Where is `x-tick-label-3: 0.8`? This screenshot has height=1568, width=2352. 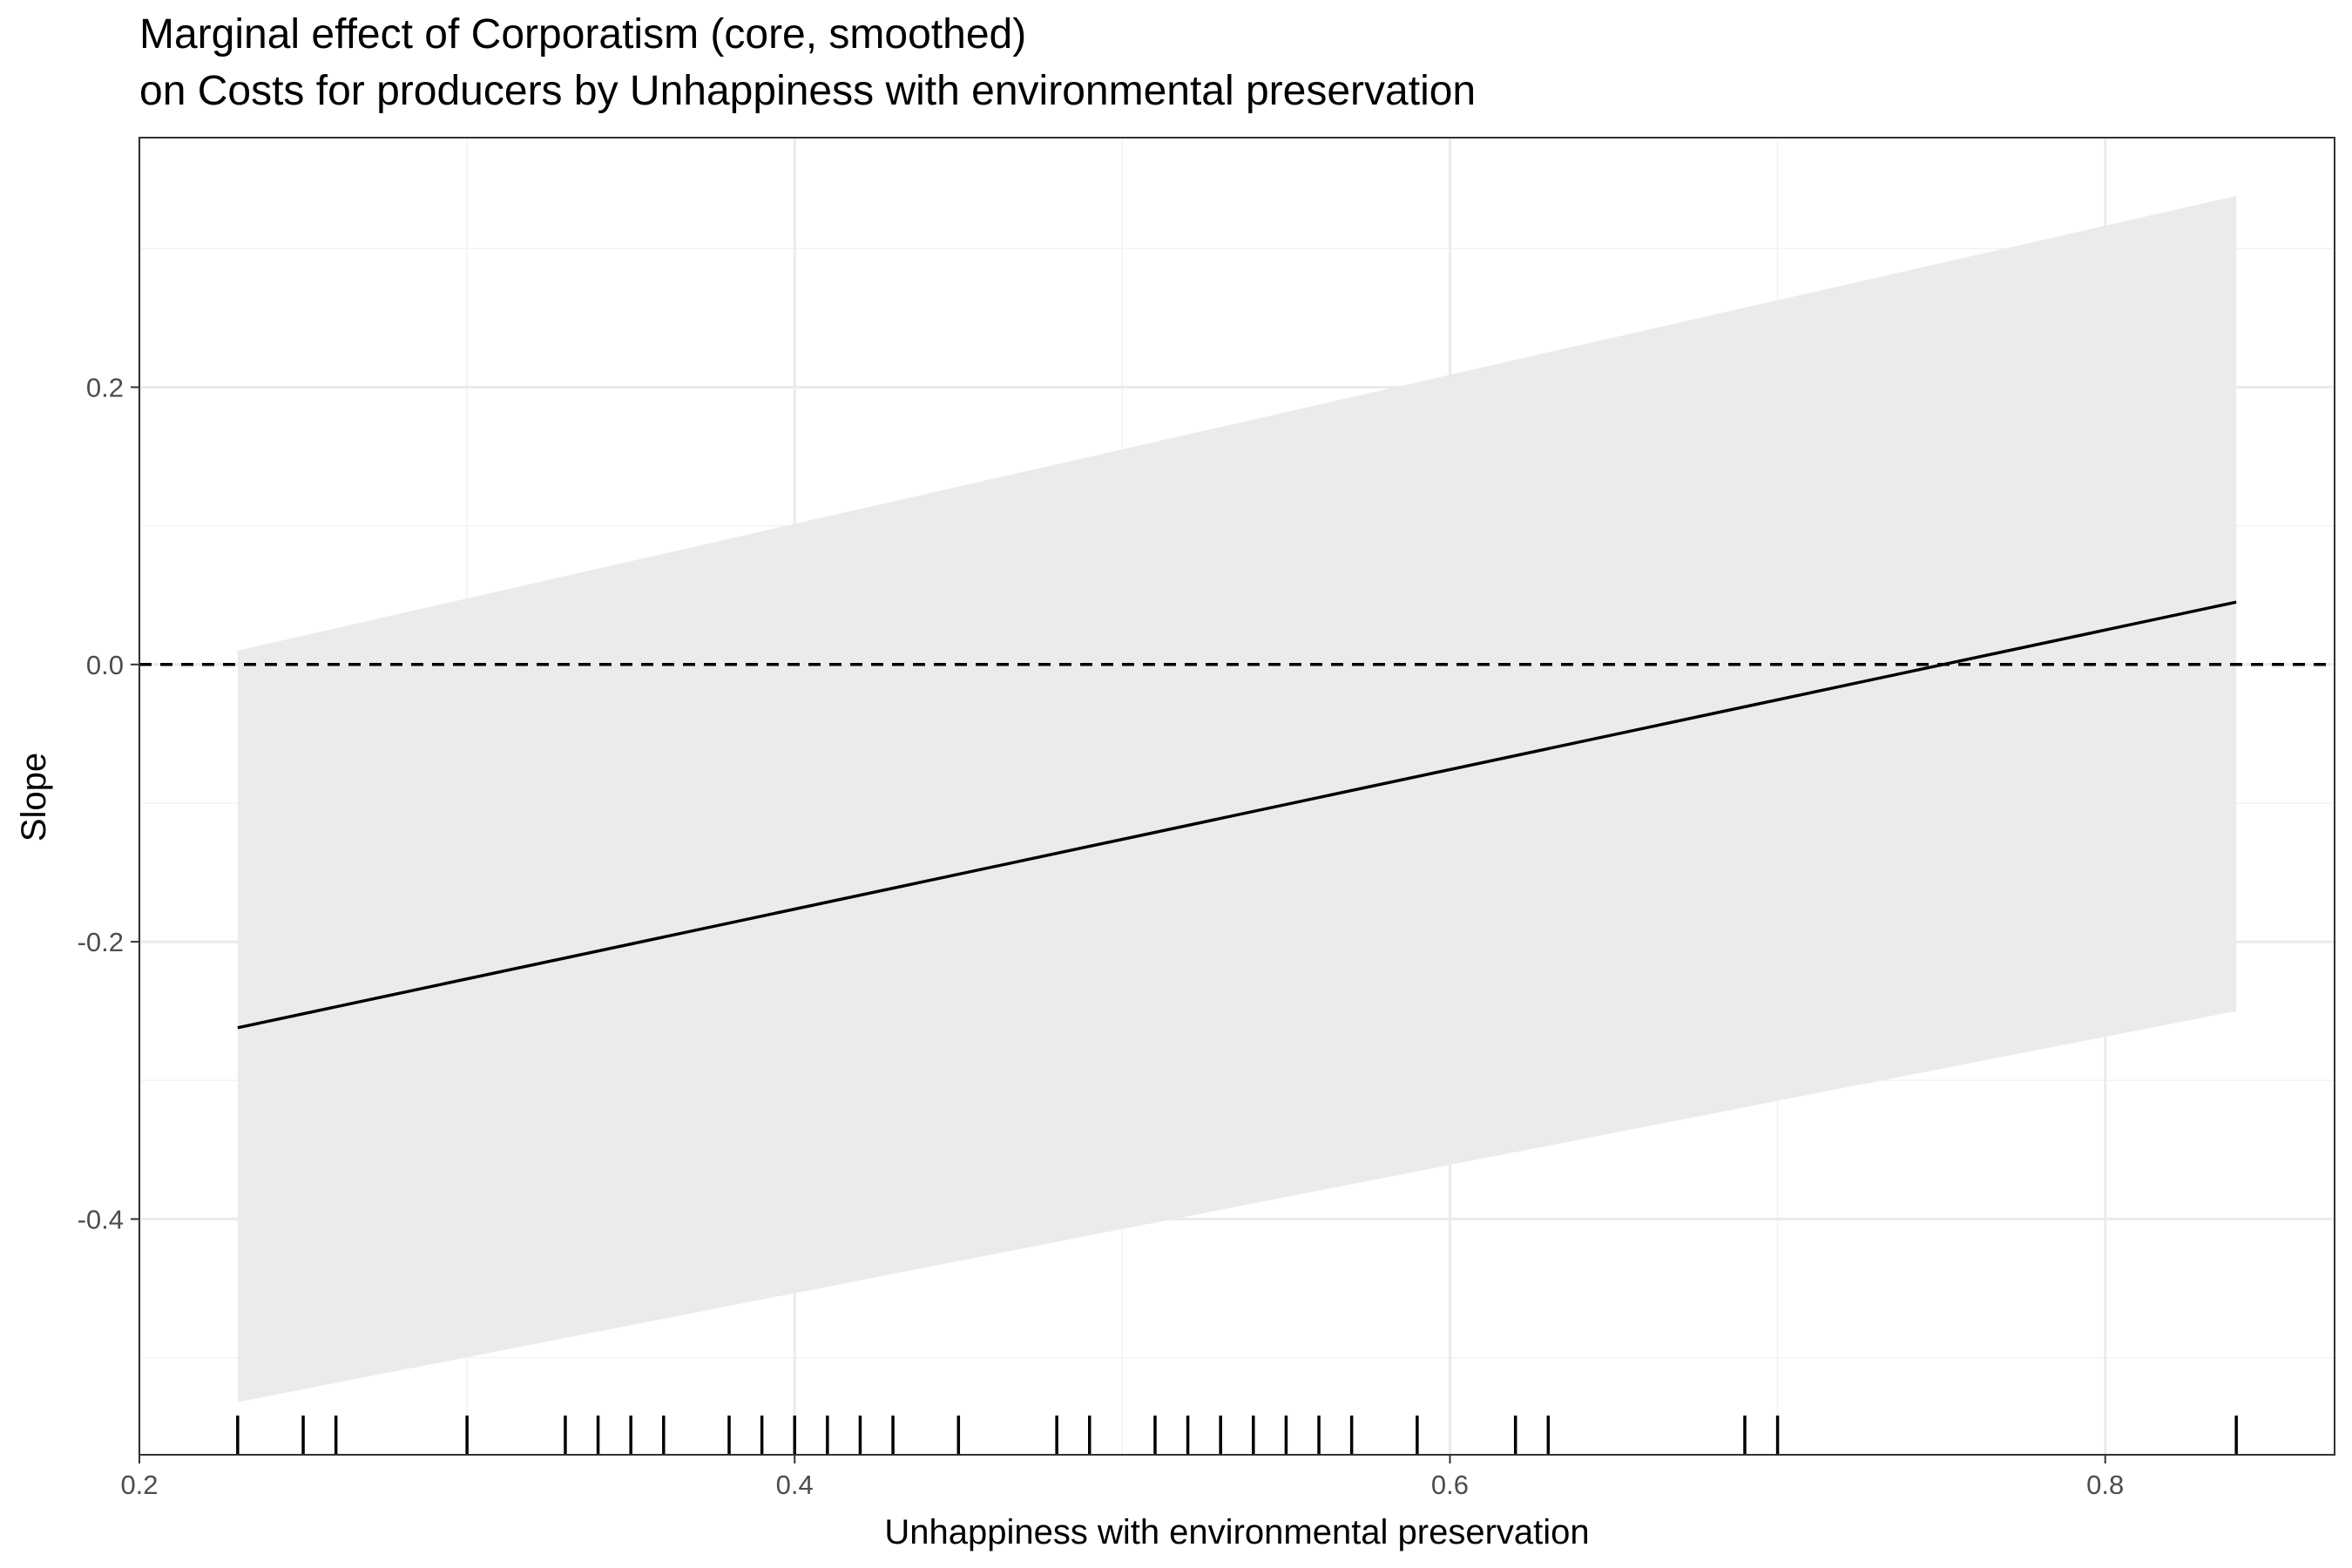 x-tick-label-3: 0.8 is located at coordinates (2105, 1485).